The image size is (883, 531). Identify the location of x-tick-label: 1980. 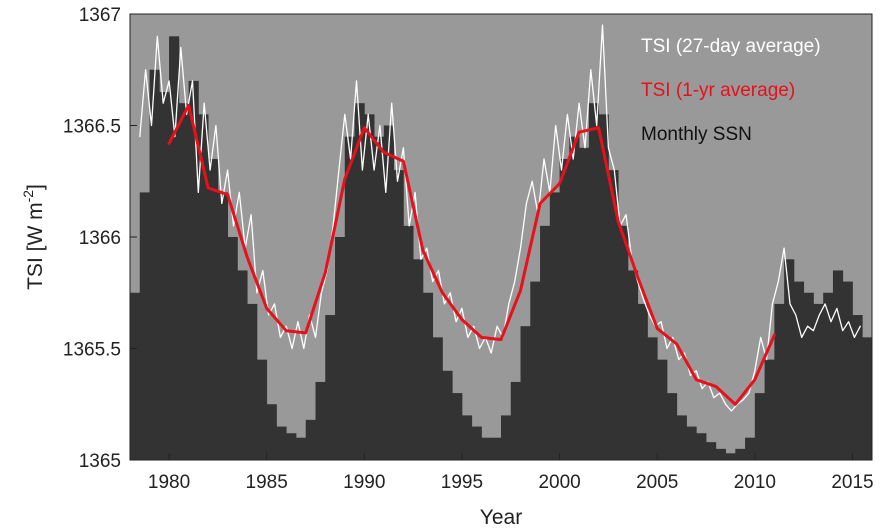
(169, 482).